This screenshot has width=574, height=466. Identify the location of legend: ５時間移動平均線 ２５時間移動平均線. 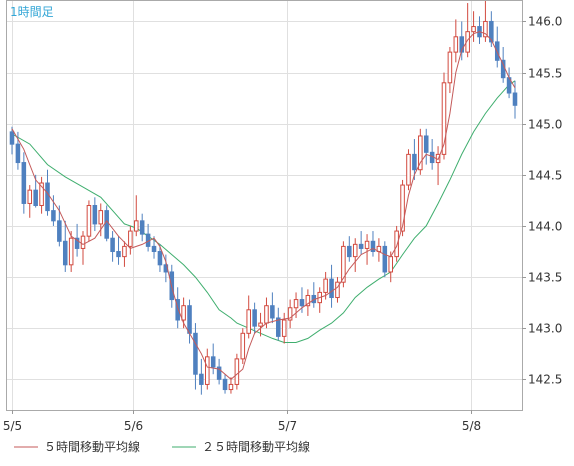
(162, 446).